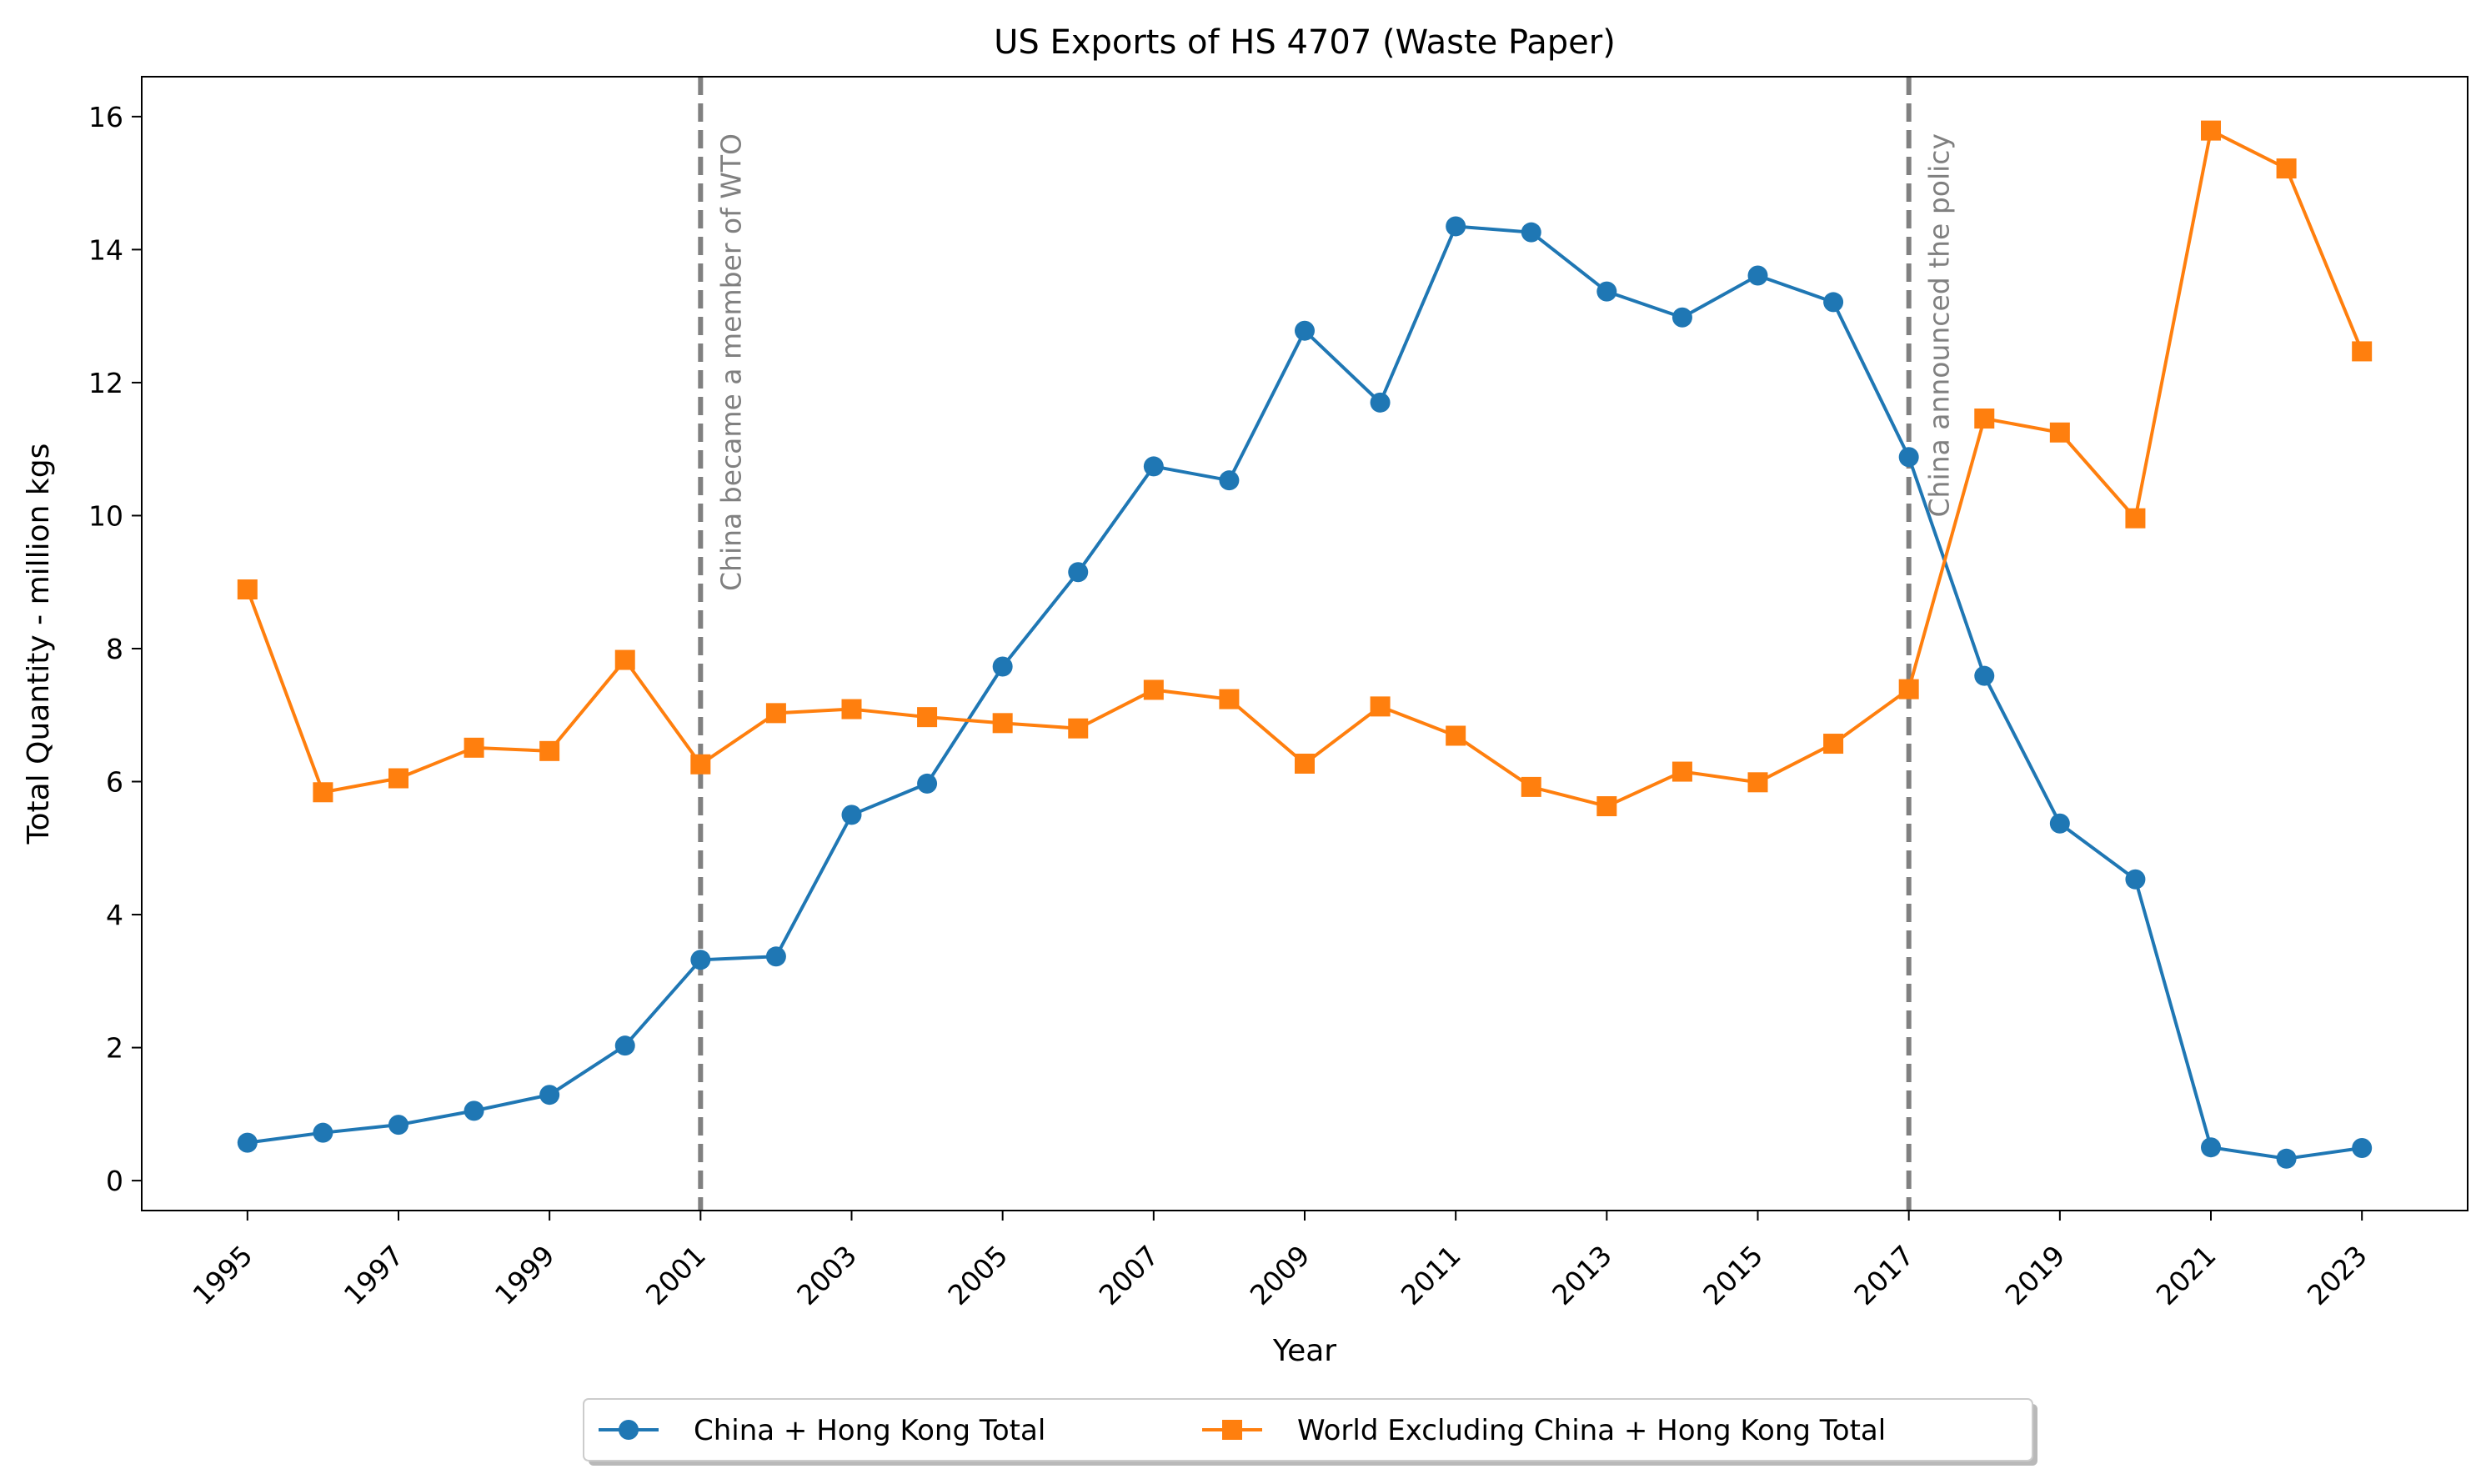 The image size is (2491, 1484). I want to click on y-axis: 0 2 4 6 8 10 12 14 16, so click(115, 649).